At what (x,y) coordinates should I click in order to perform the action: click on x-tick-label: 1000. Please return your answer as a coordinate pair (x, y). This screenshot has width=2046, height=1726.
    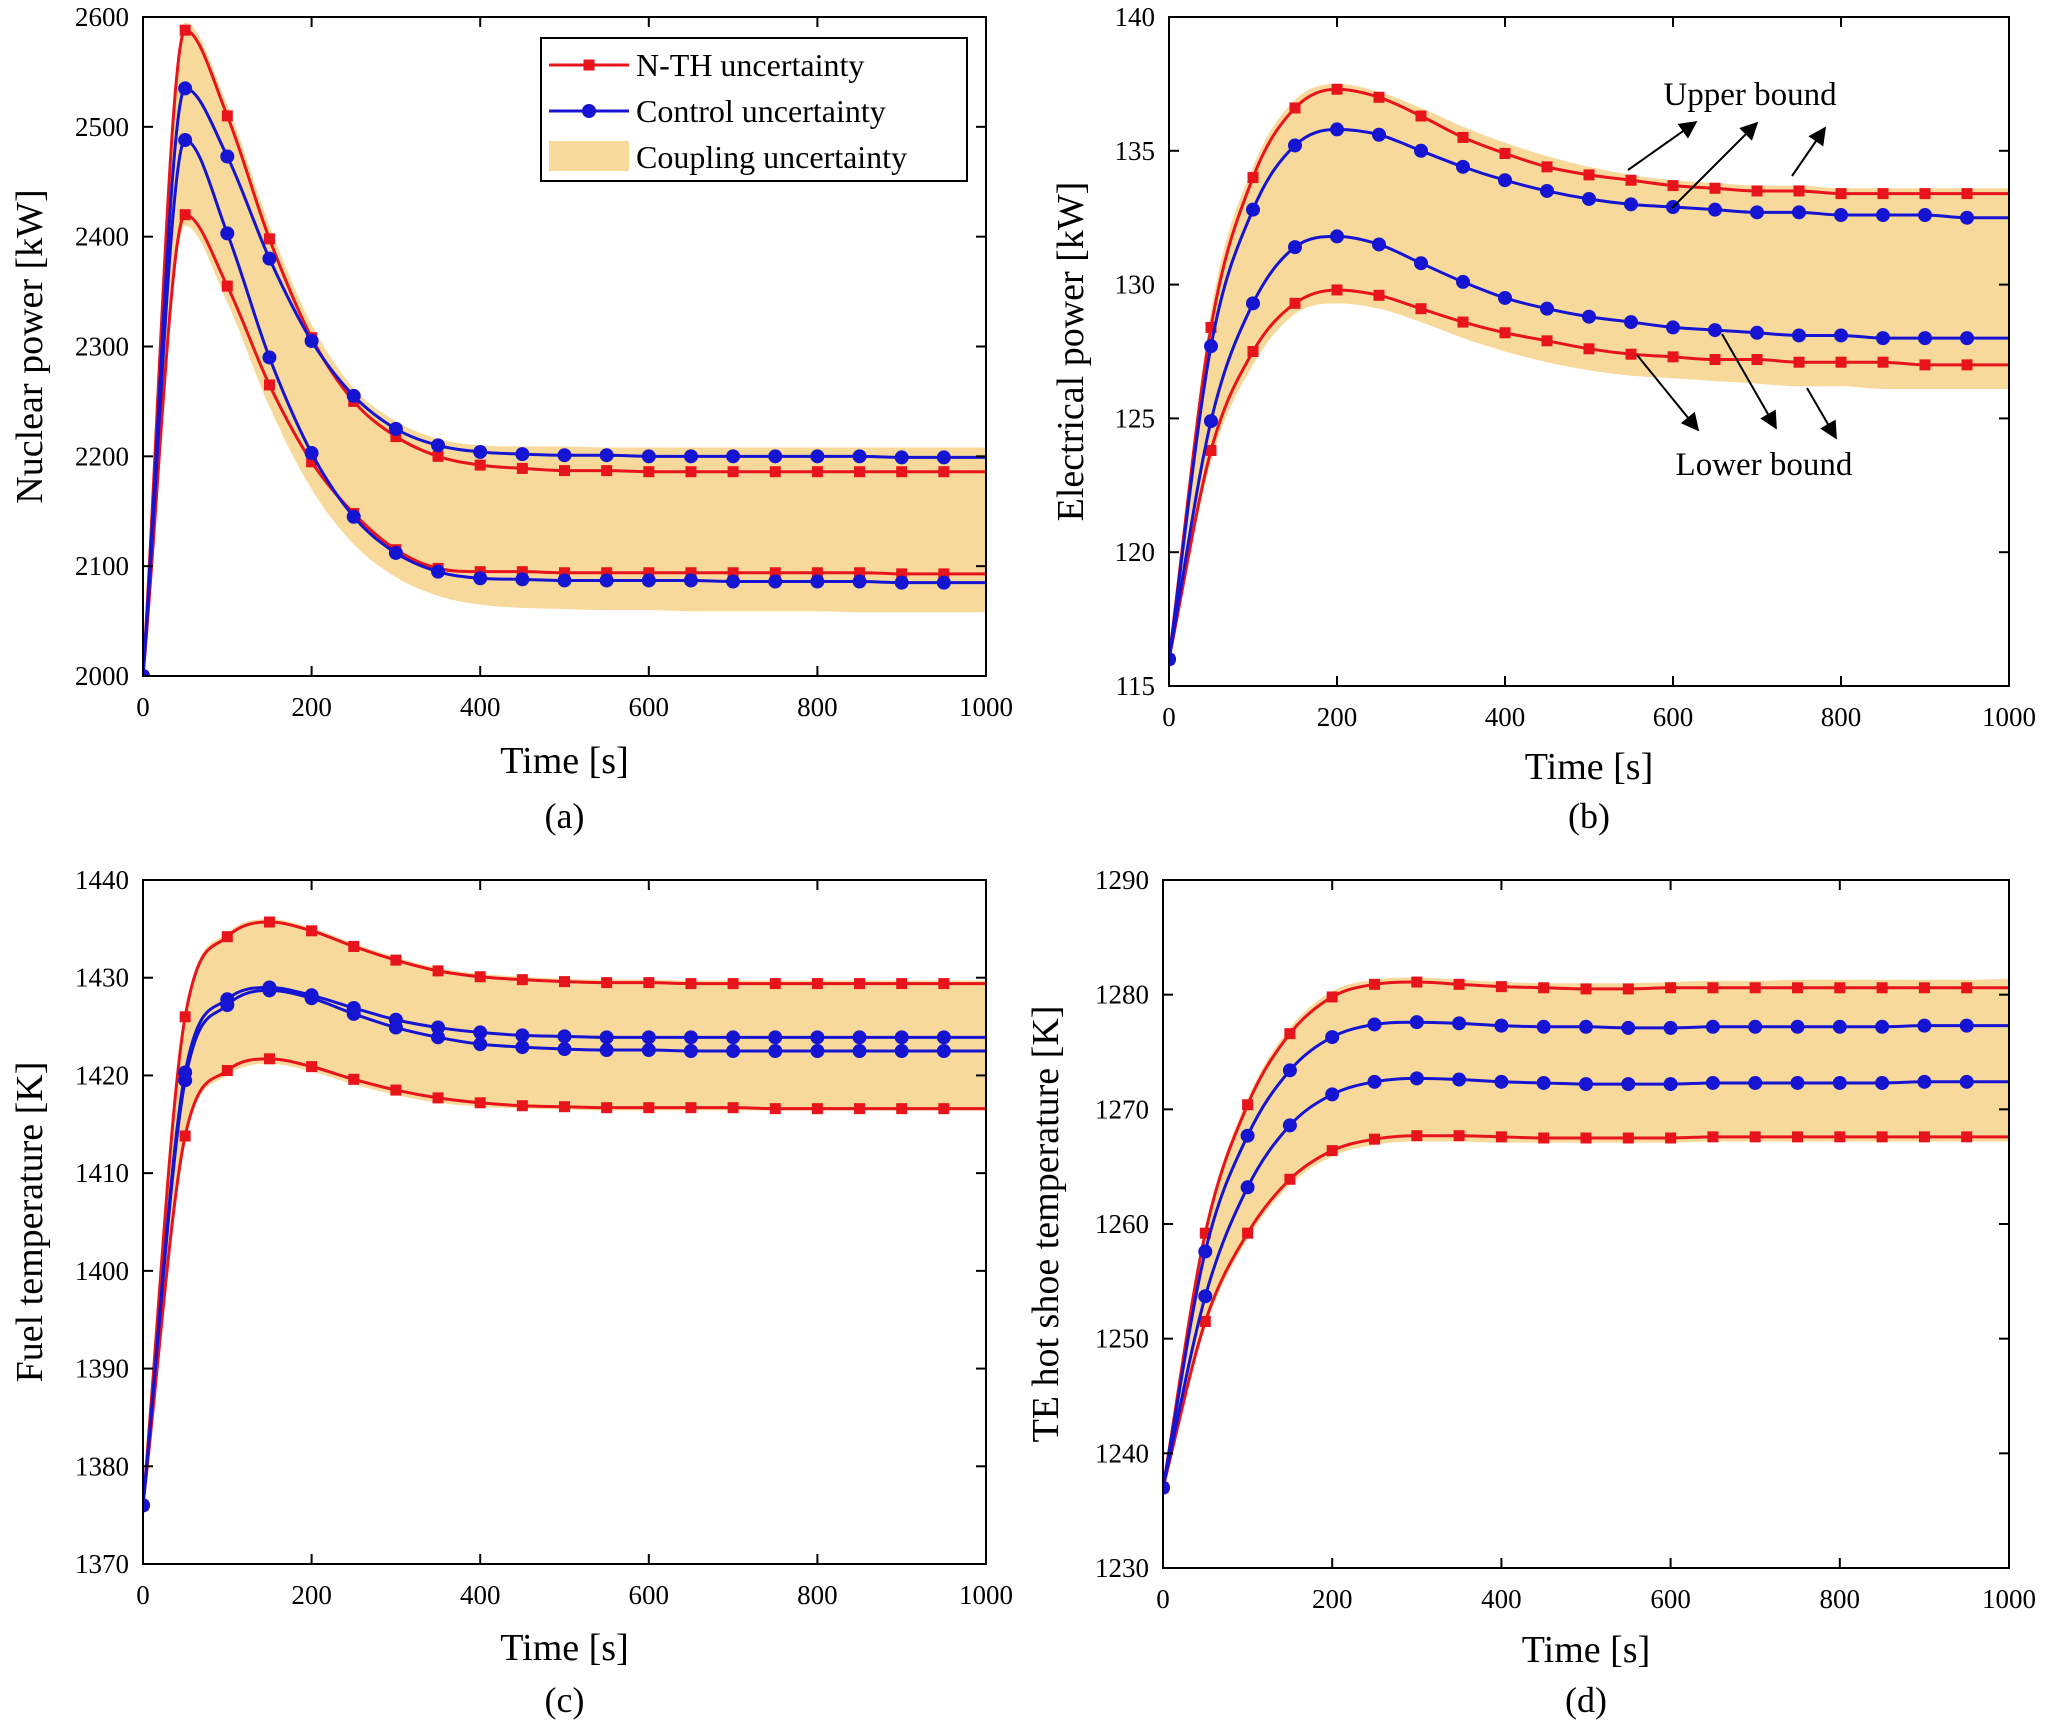
    Looking at the image, I should click on (2009, 1599).